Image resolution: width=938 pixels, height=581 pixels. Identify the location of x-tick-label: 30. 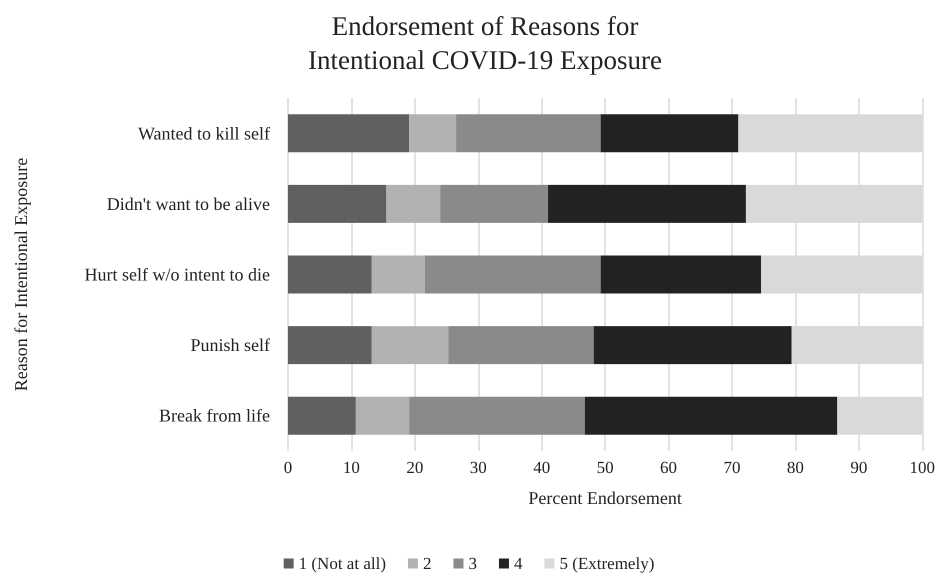
(478, 467).